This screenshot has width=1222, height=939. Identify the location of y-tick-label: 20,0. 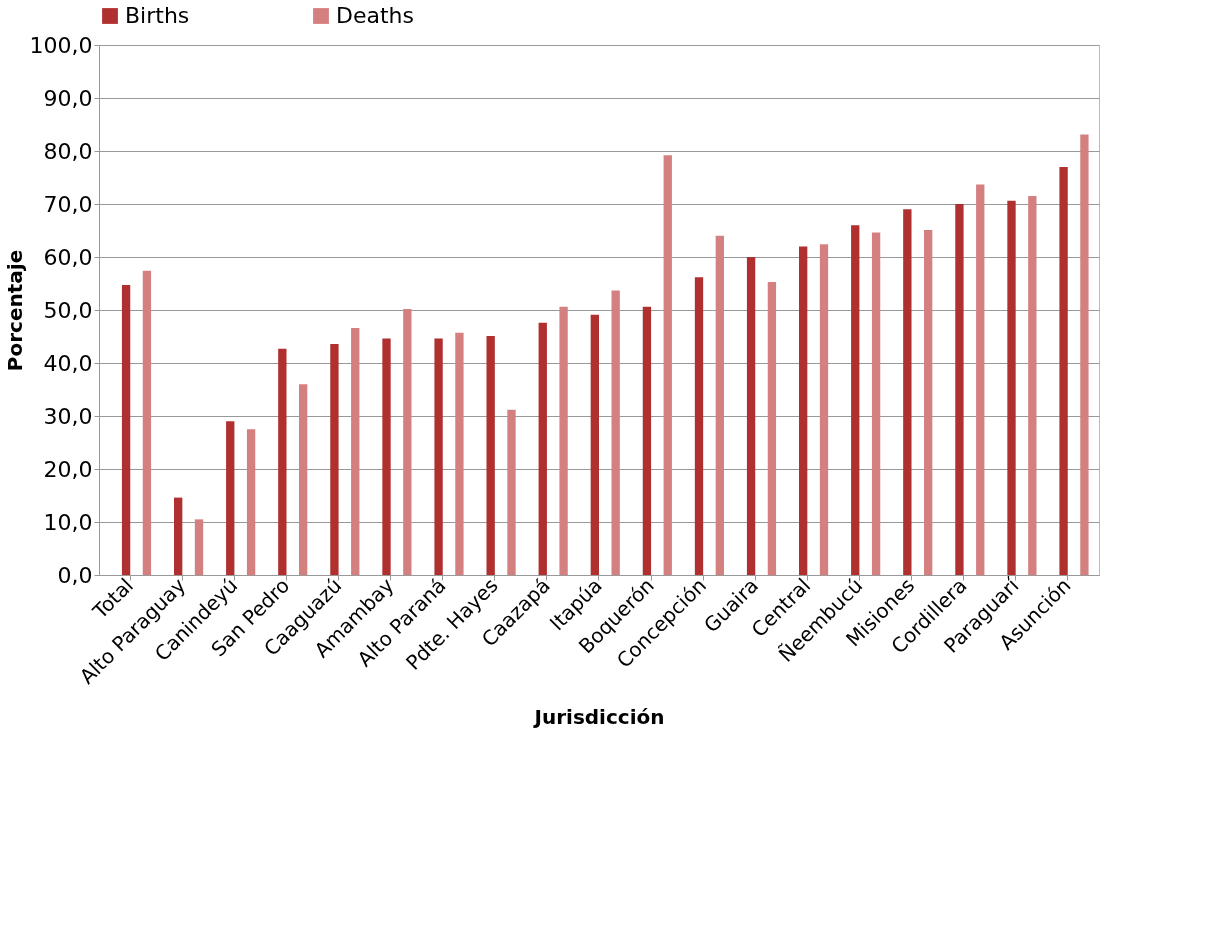
(68, 469).